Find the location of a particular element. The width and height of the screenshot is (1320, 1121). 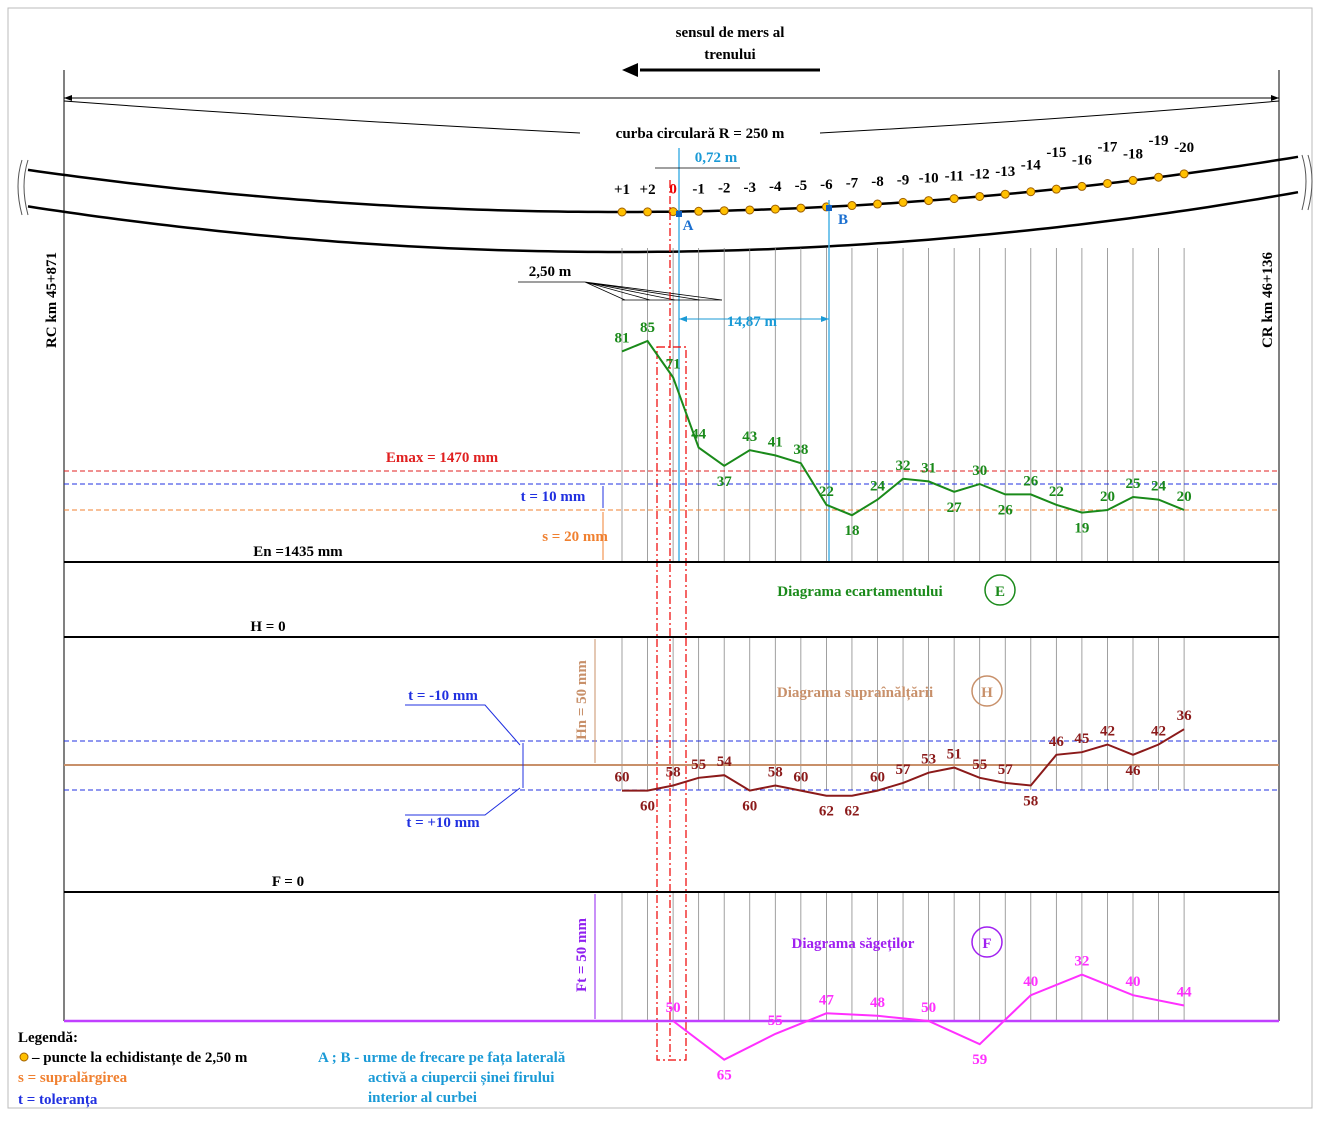

diagram-symbol: E is located at coordinates (1000, 592).